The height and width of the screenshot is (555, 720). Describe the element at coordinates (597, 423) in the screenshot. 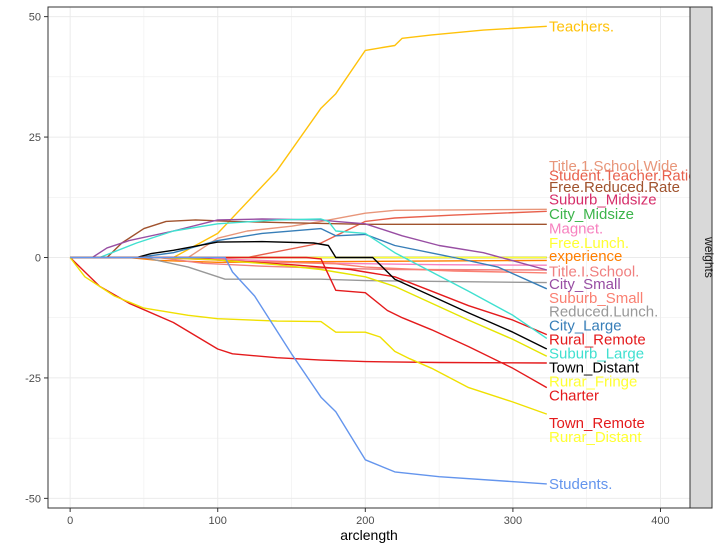

I see `end-label: Town_Remote` at that location.